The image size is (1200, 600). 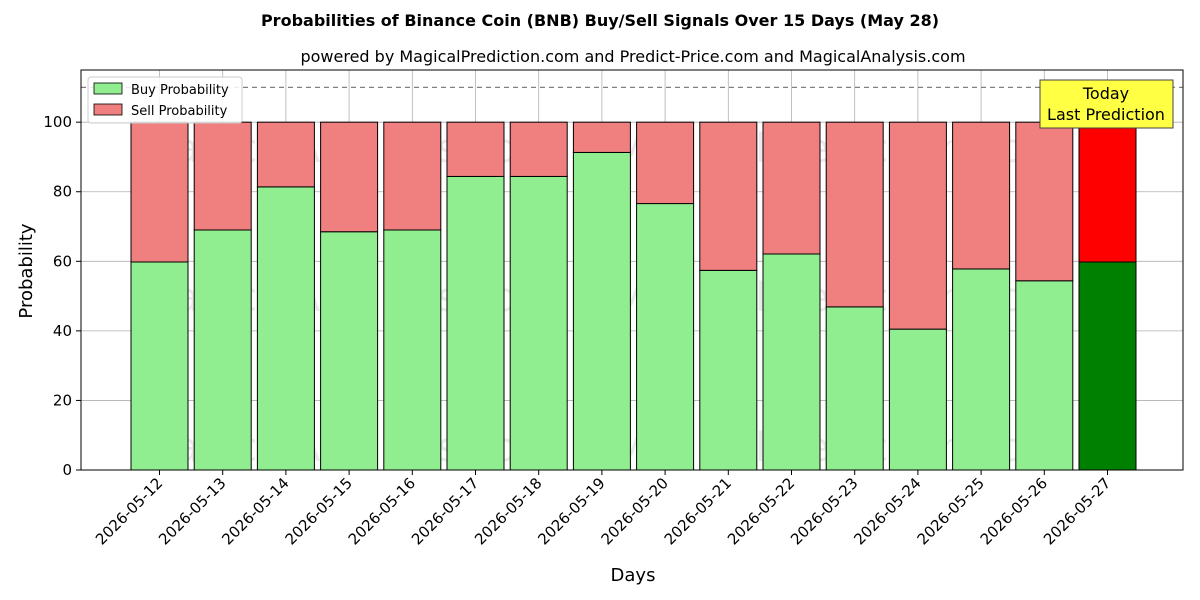 I want to click on y-tick-label: 60, so click(x=62, y=261).